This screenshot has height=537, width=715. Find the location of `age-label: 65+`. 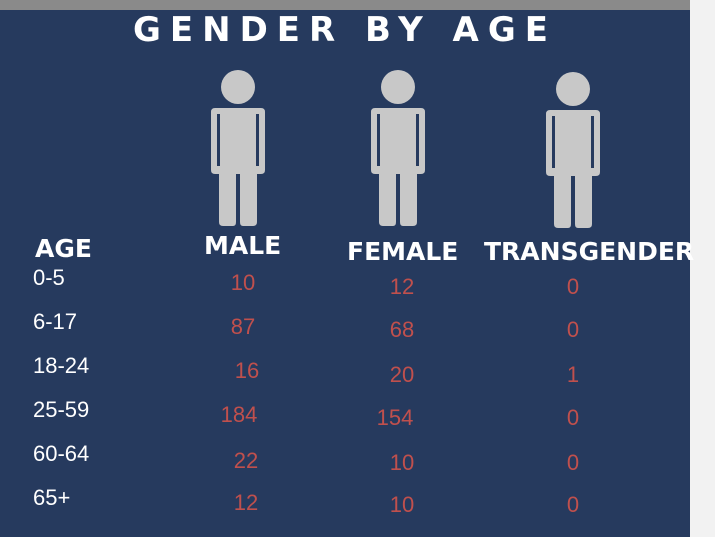

age-label: 65+ is located at coordinates (52, 497).